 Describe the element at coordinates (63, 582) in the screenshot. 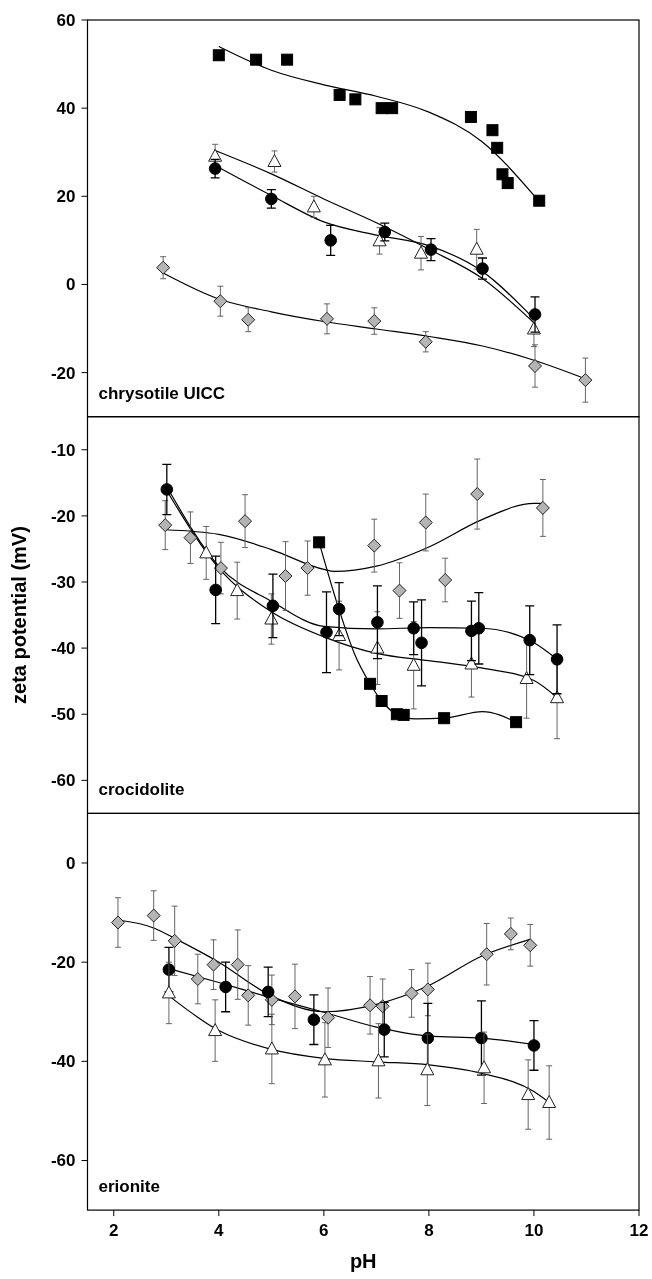

I see `y-tick-label: -30` at that location.